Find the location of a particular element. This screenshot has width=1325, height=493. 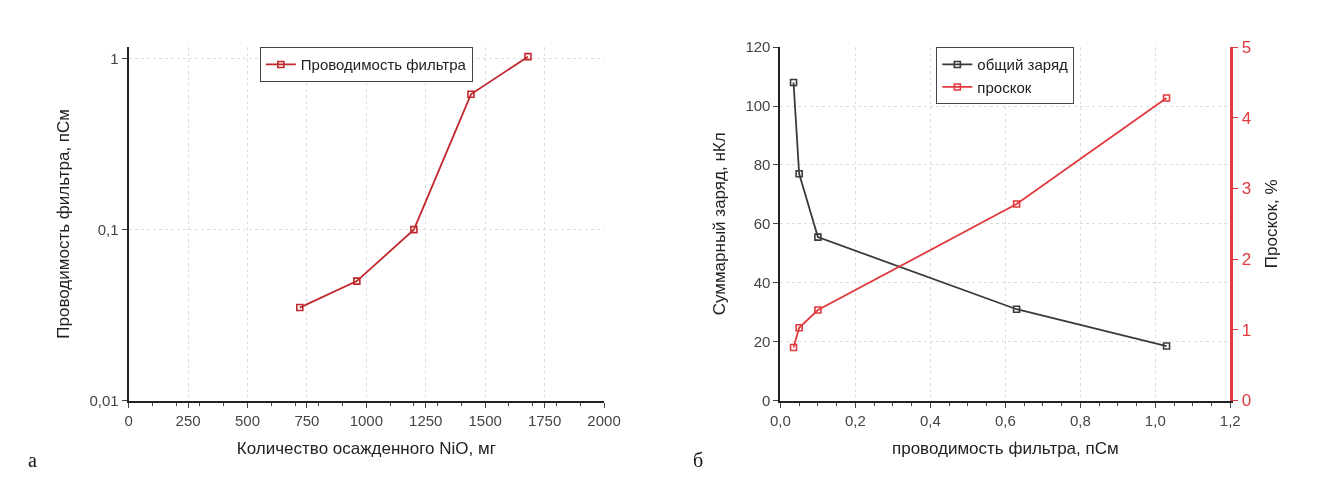

y-tick-label: 120 is located at coordinates (758, 47).